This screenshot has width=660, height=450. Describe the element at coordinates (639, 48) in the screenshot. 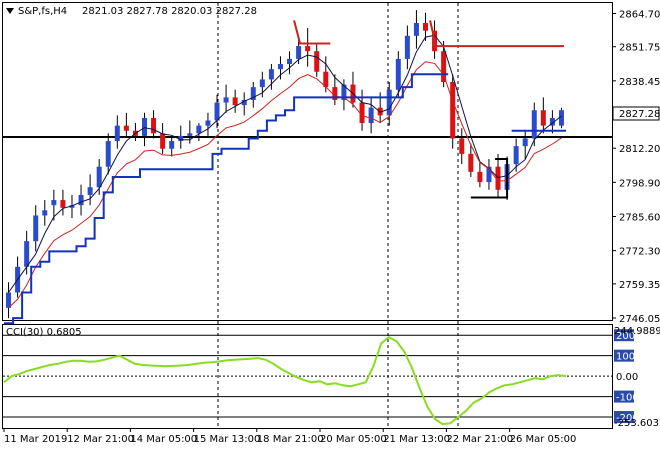

I see `price-tick-label: 2851.75` at that location.